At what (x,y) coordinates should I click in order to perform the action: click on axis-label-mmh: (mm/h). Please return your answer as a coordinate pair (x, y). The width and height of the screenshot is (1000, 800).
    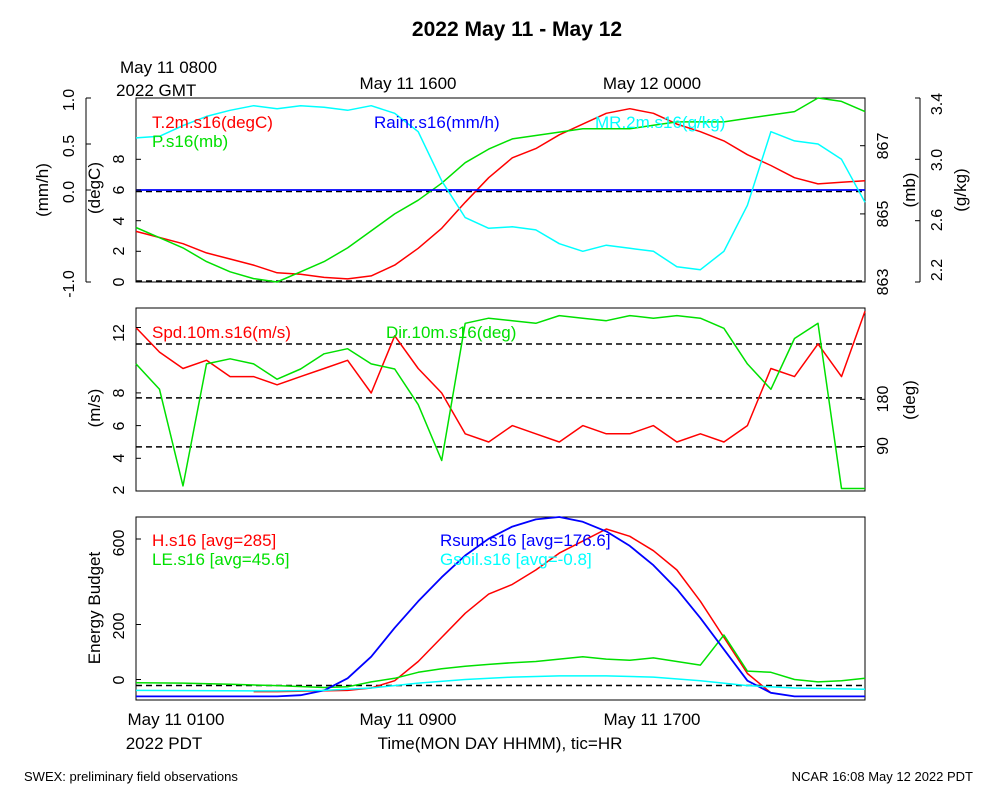
    Looking at the image, I should click on (42, 190).